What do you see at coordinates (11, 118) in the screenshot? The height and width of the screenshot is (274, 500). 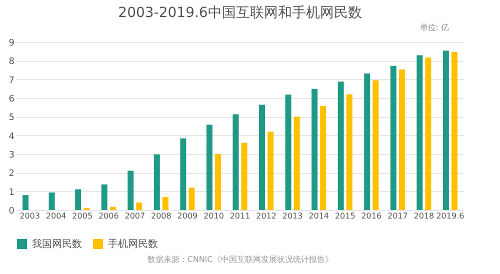 I see `y-tick-label: 5` at bounding box center [11, 118].